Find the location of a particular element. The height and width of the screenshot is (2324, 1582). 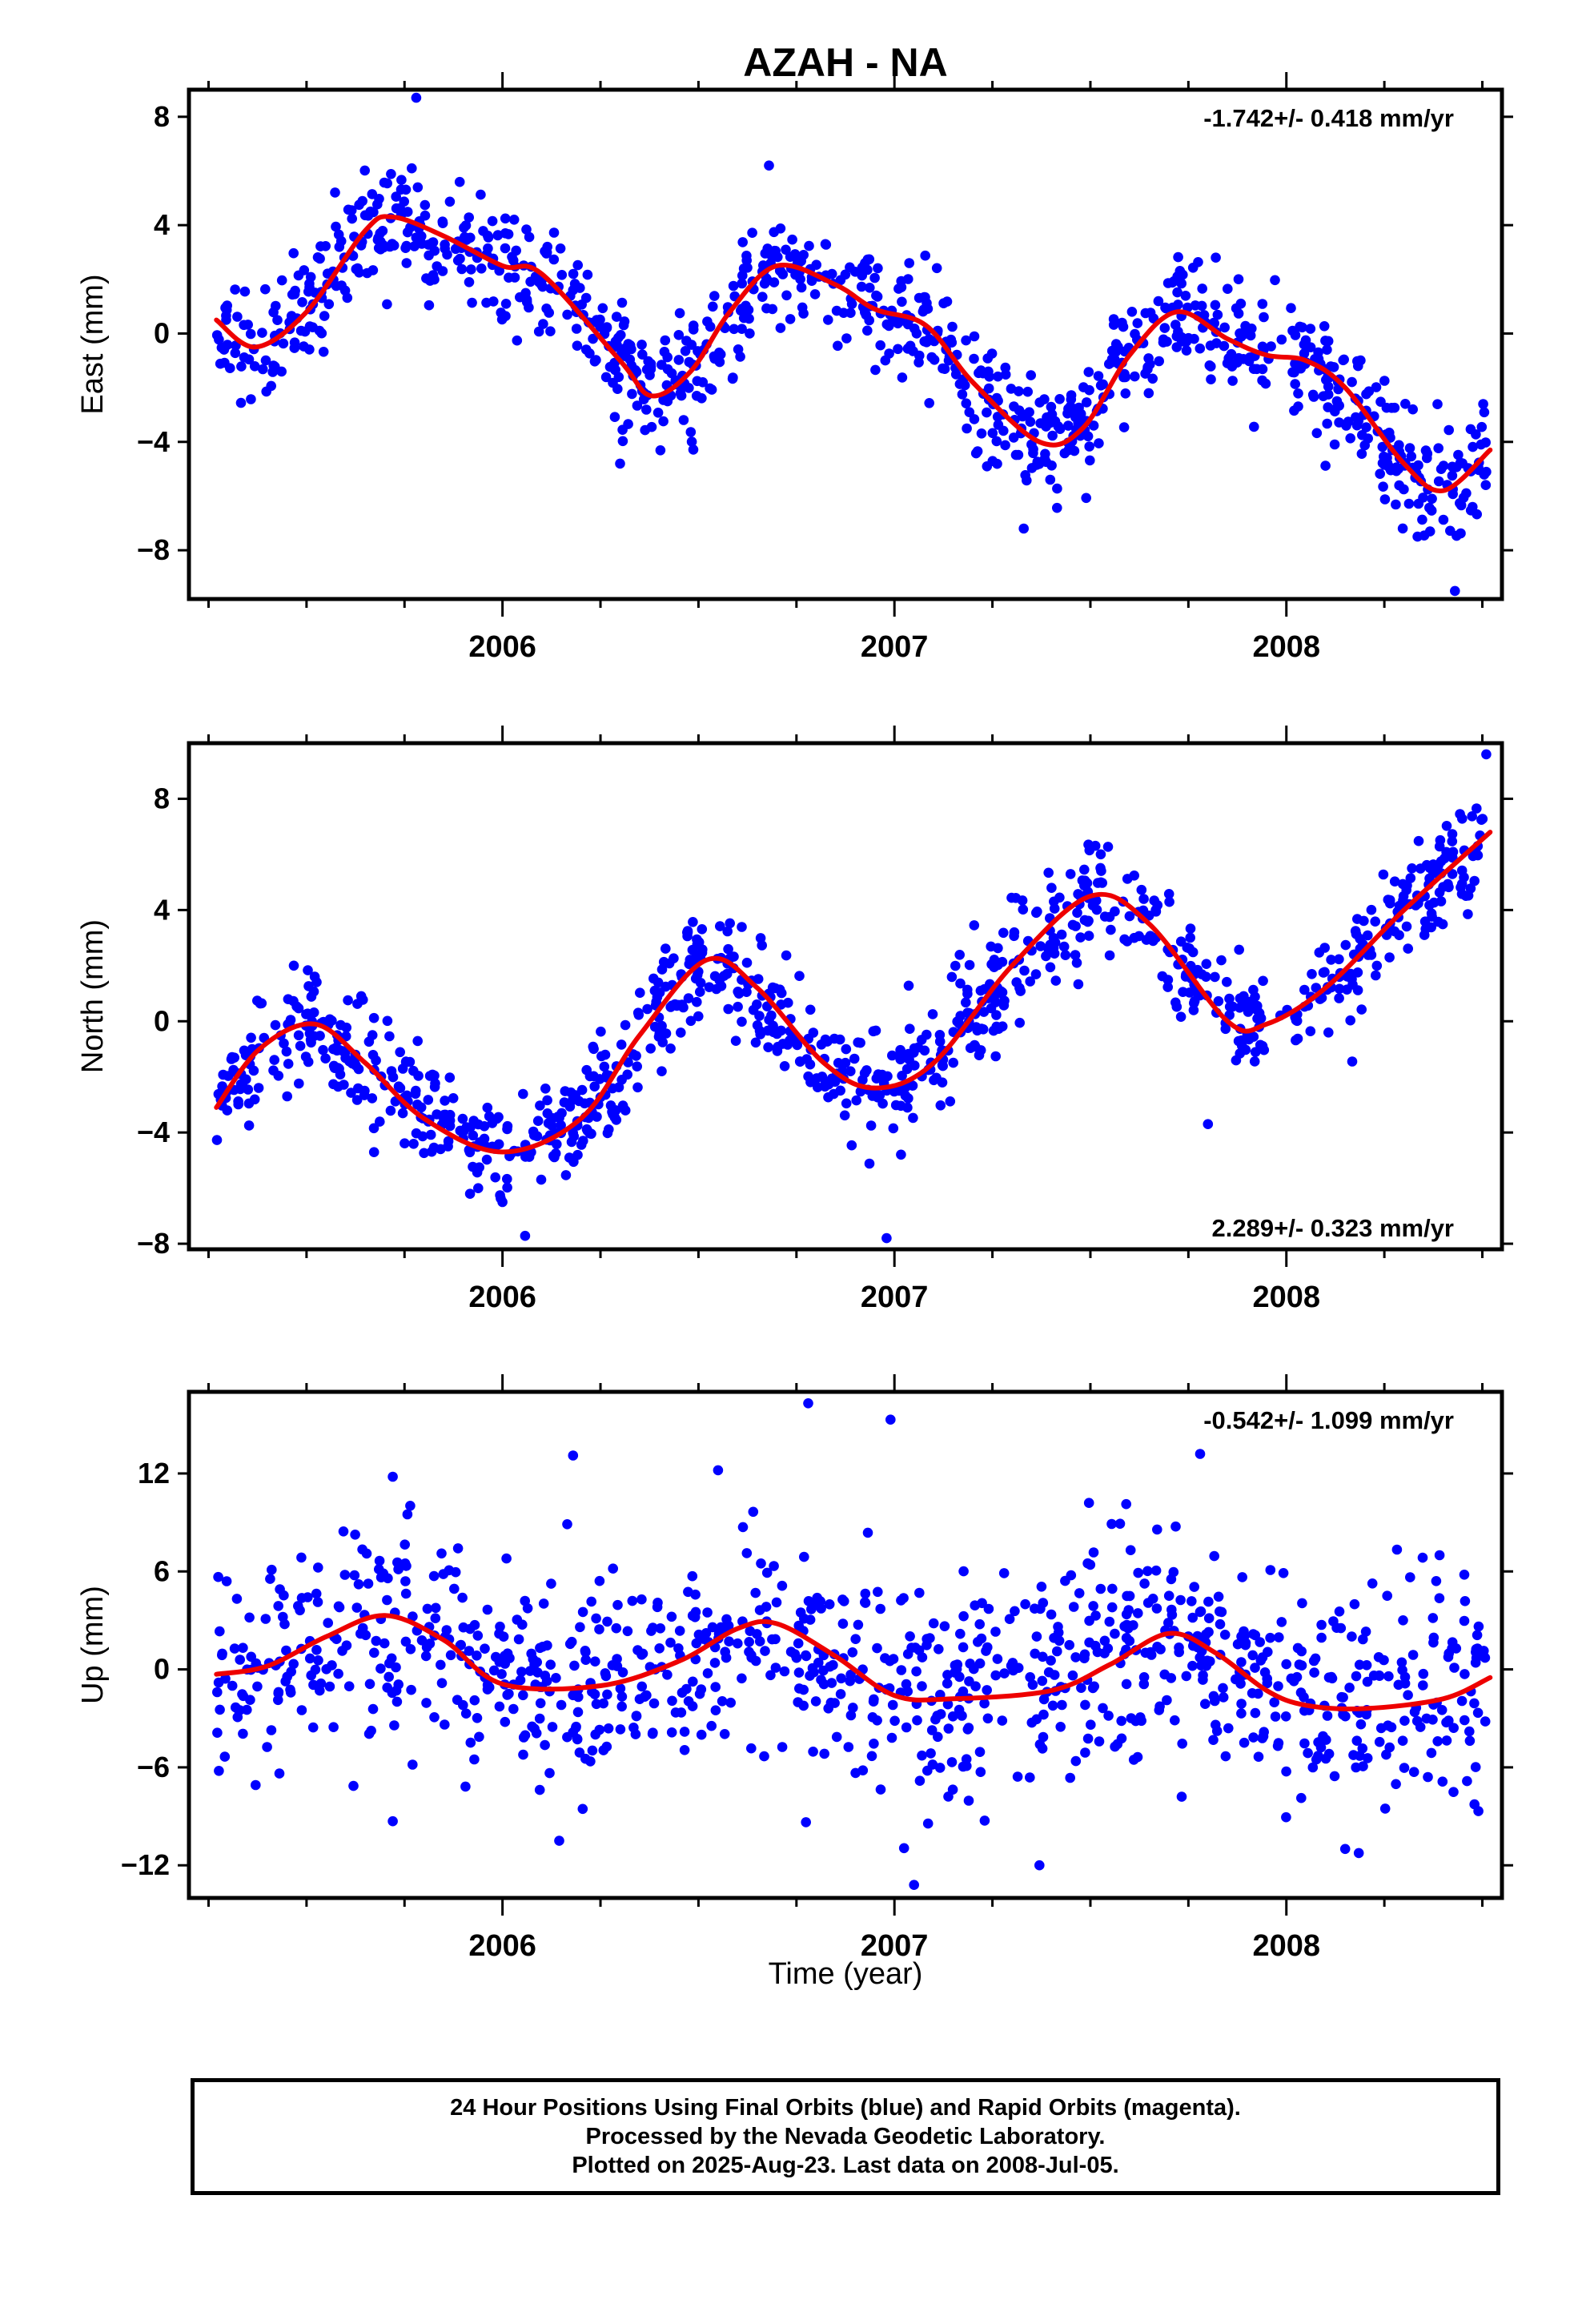

up-ytick-label: −6 is located at coordinates (154, 1767).